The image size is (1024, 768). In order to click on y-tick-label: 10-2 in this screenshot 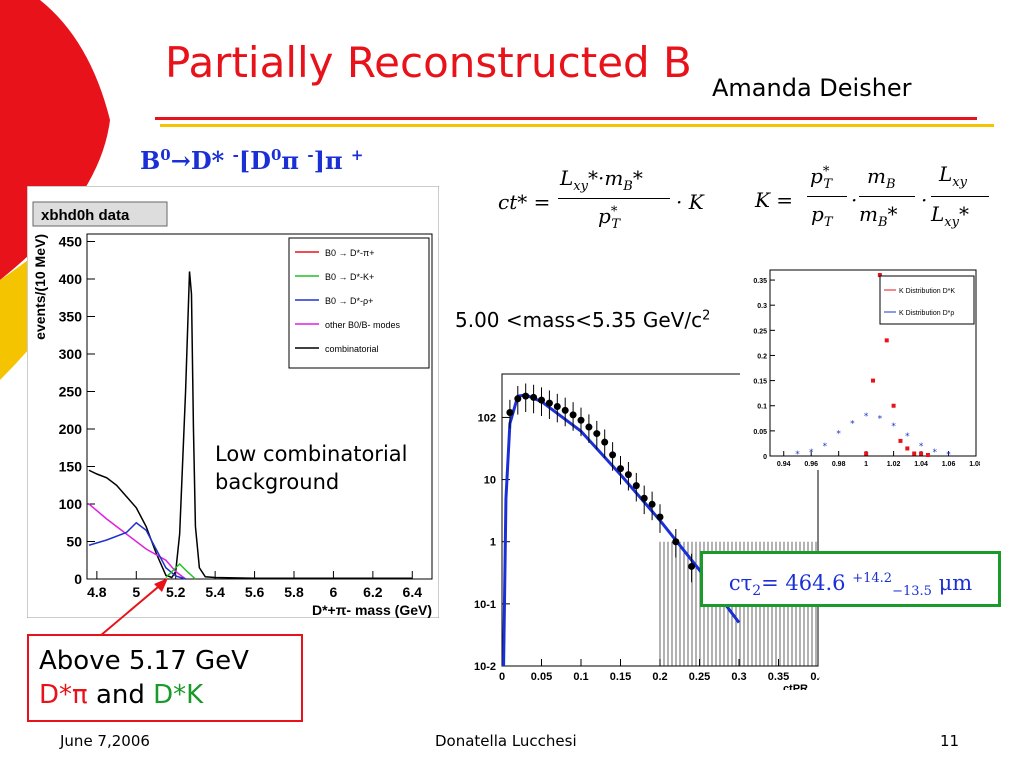, I will do `click(485, 667)`.